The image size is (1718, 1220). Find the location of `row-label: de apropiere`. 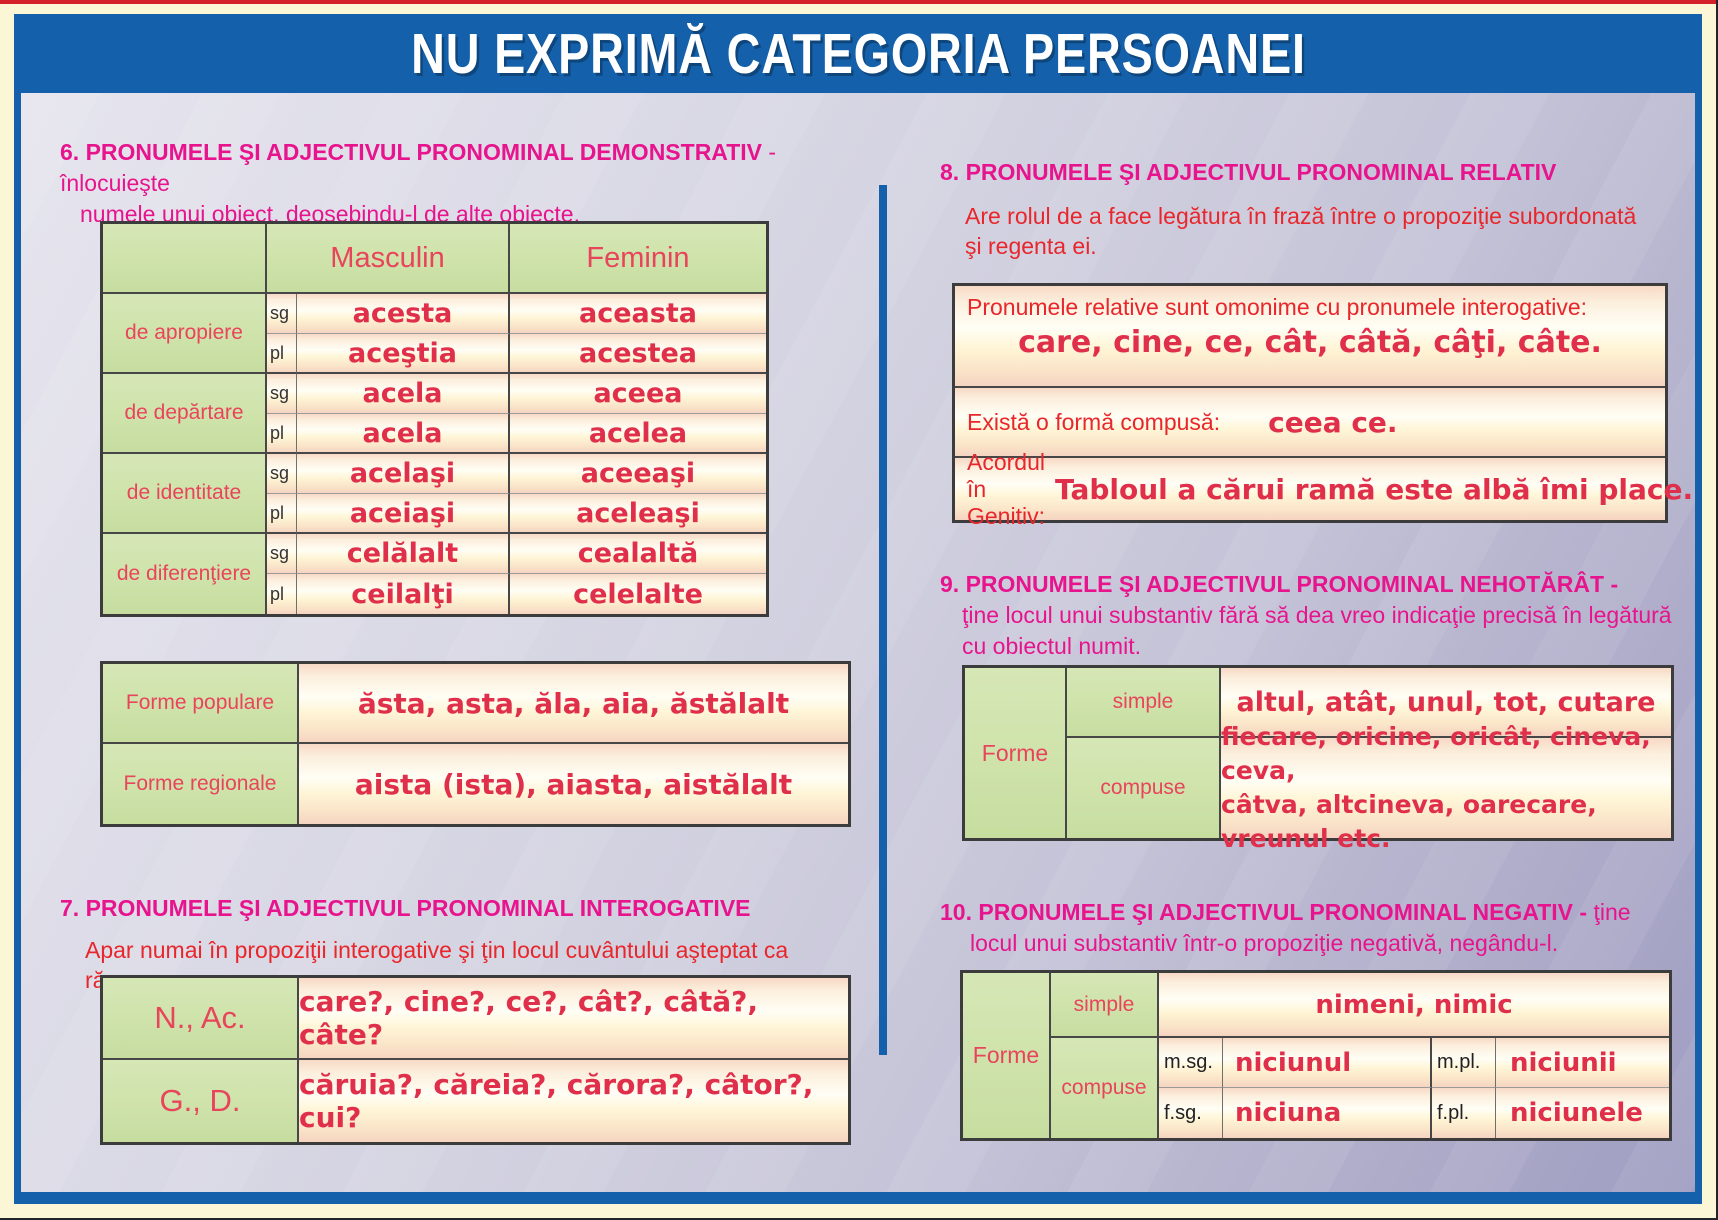

row-label: de apropiere is located at coordinates (185, 334).